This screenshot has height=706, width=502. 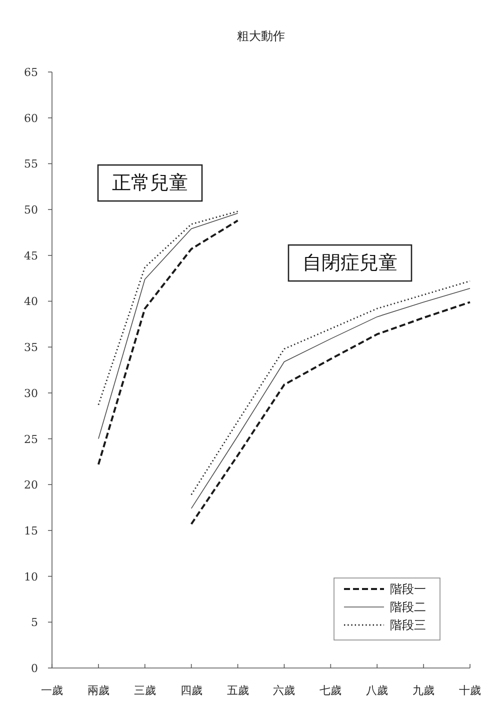 I want to click on y-tick-label: 0, so click(x=34, y=668).